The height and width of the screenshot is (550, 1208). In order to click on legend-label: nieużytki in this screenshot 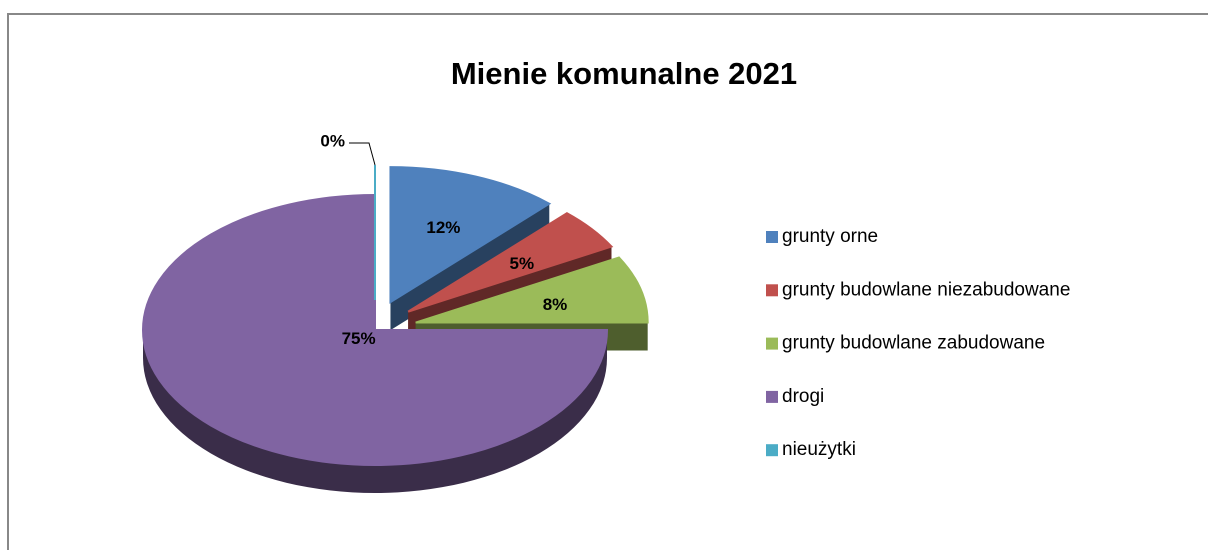, I will do `click(819, 449)`.